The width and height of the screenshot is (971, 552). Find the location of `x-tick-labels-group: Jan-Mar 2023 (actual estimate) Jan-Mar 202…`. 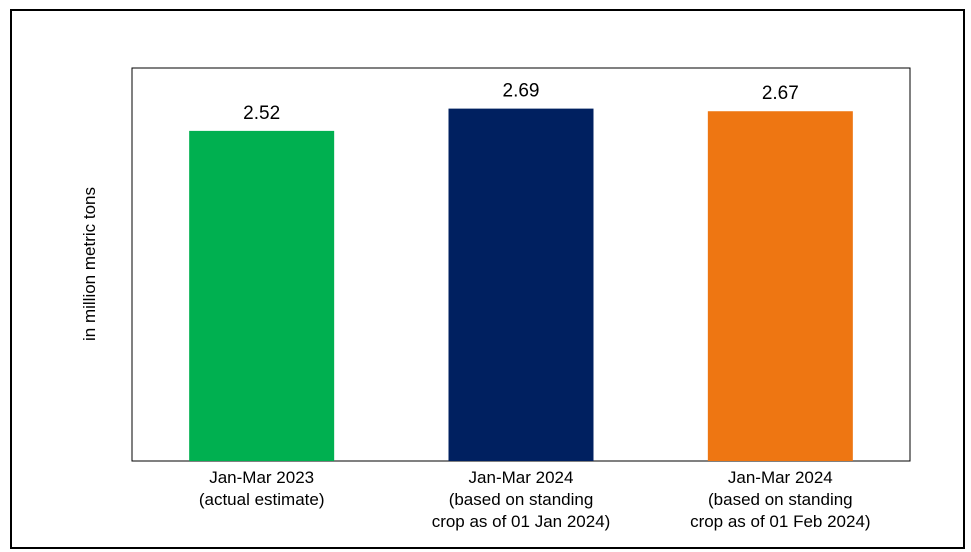

x-tick-labels-group: Jan-Mar 2023 (actual estimate) Jan-Mar 202… is located at coordinates (535, 499).